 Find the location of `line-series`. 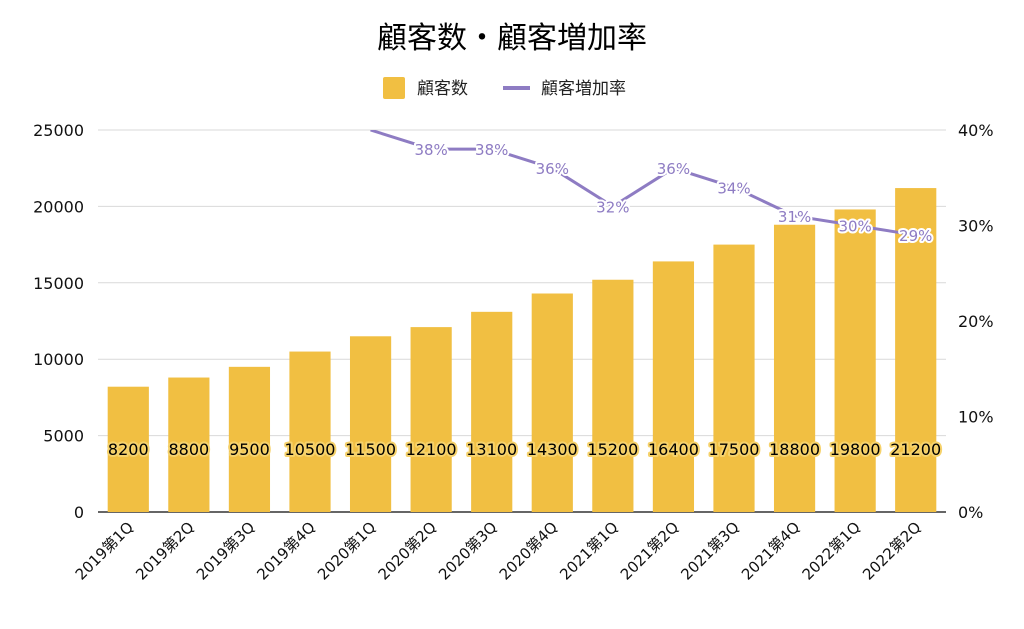

line-series is located at coordinates (643, 183).